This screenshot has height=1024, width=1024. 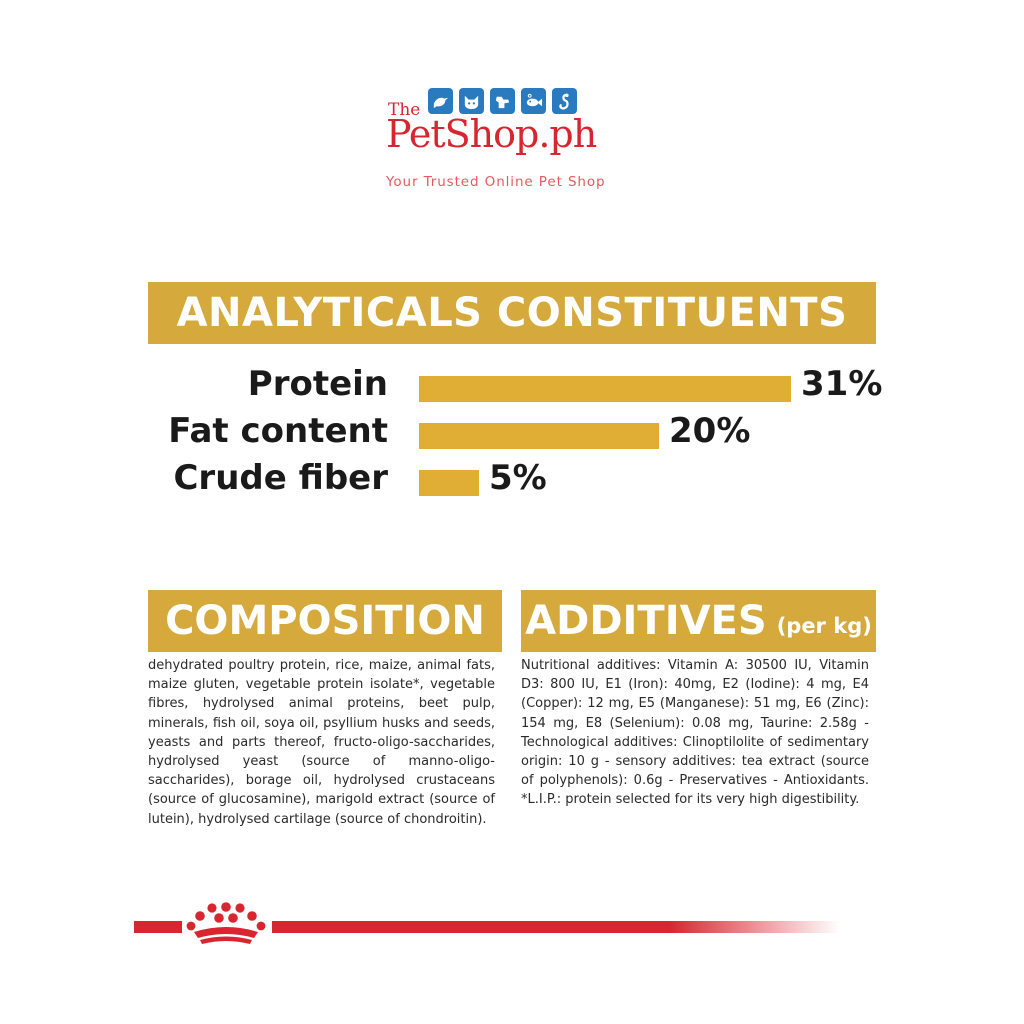 I want to click on royal-canin-crown-icon, so click(x=226, y=923).